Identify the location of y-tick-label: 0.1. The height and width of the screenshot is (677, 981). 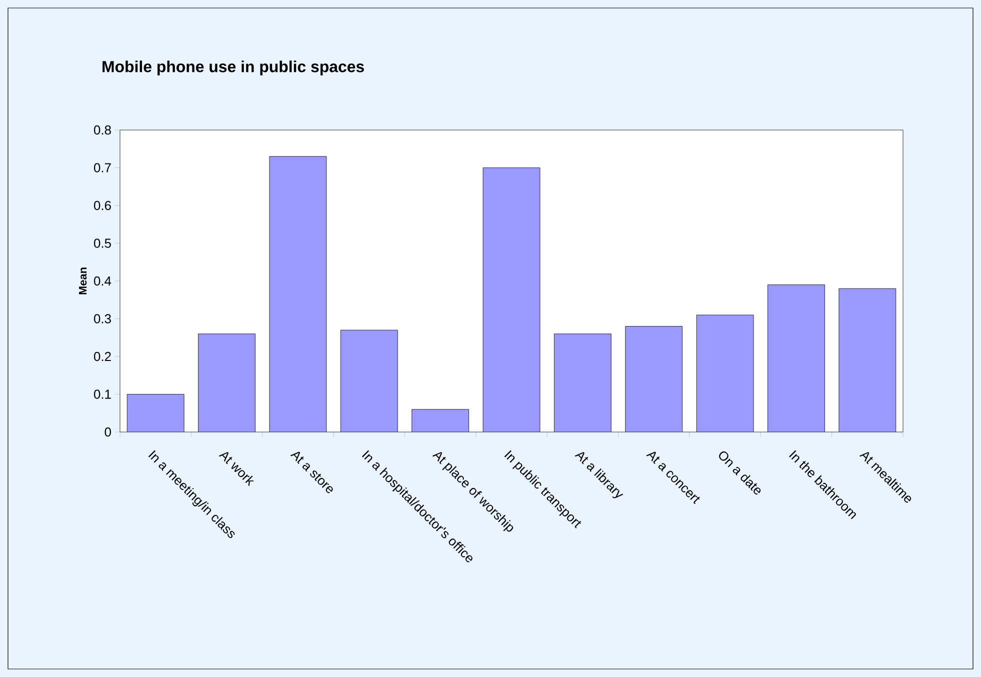
(102, 394).